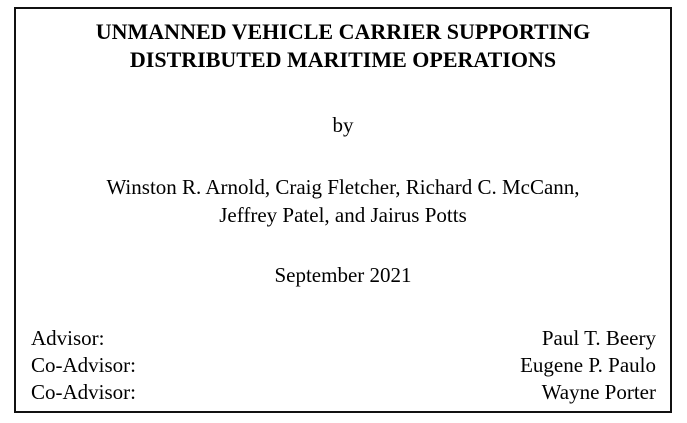  Describe the element at coordinates (343, 215) in the screenshot. I see `authors-line-2: Jeffrey Patel, and Jairus Potts` at that location.